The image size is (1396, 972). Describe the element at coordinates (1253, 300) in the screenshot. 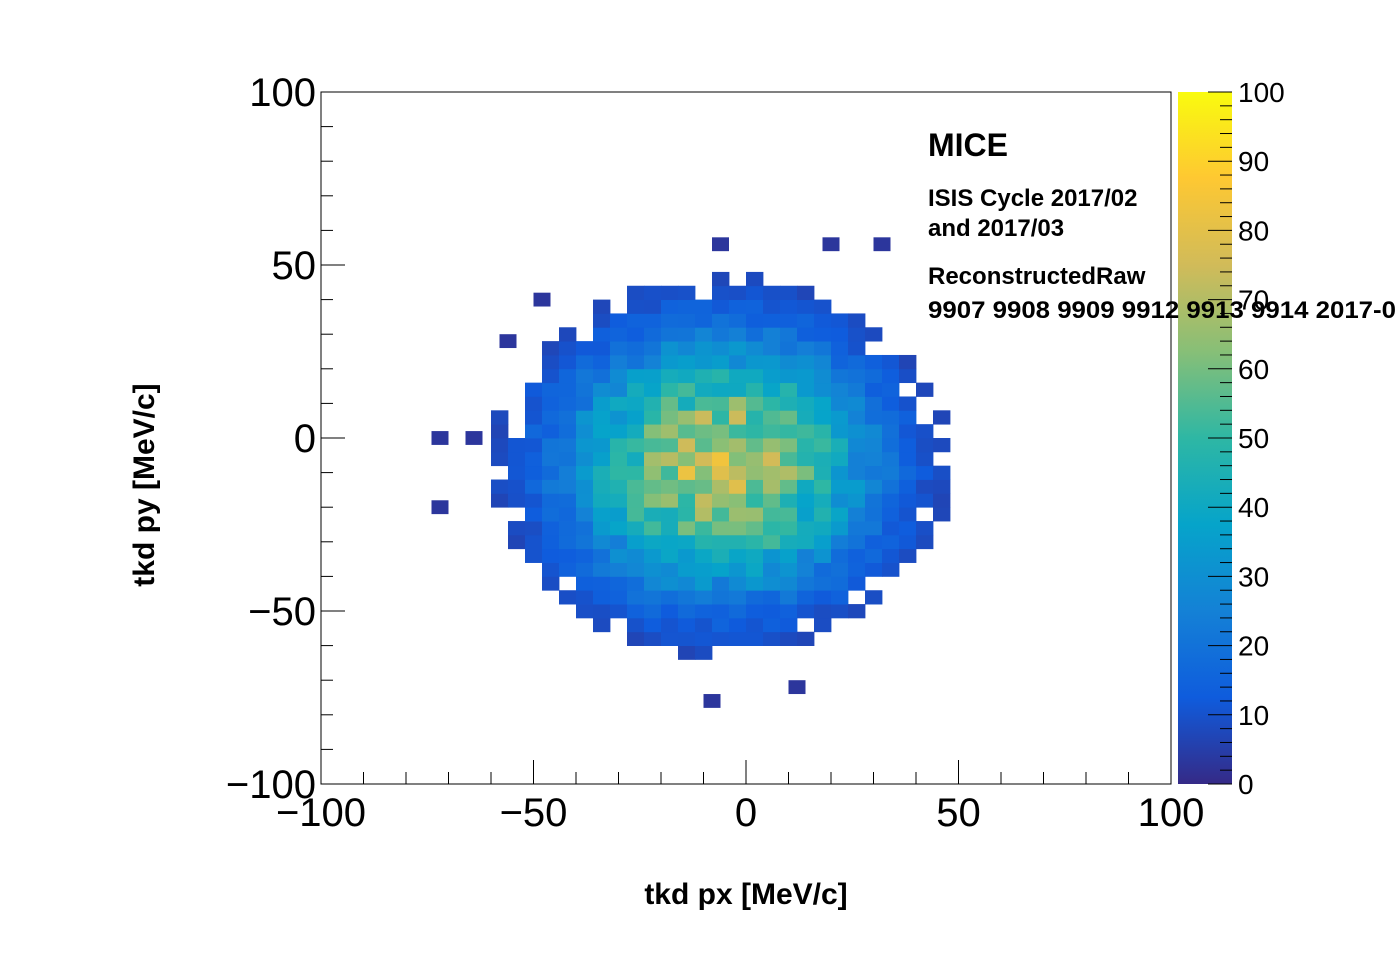

I see `colorbar-label: 70` at that location.